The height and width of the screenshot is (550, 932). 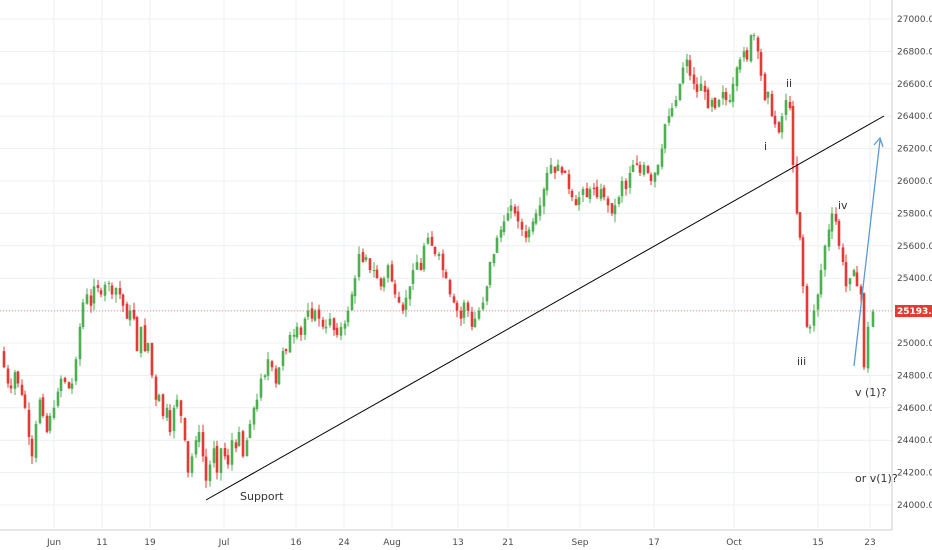 What do you see at coordinates (734, 543) in the screenshot?
I see `x-tick-label: Oct` at bounding box center [734, 543].